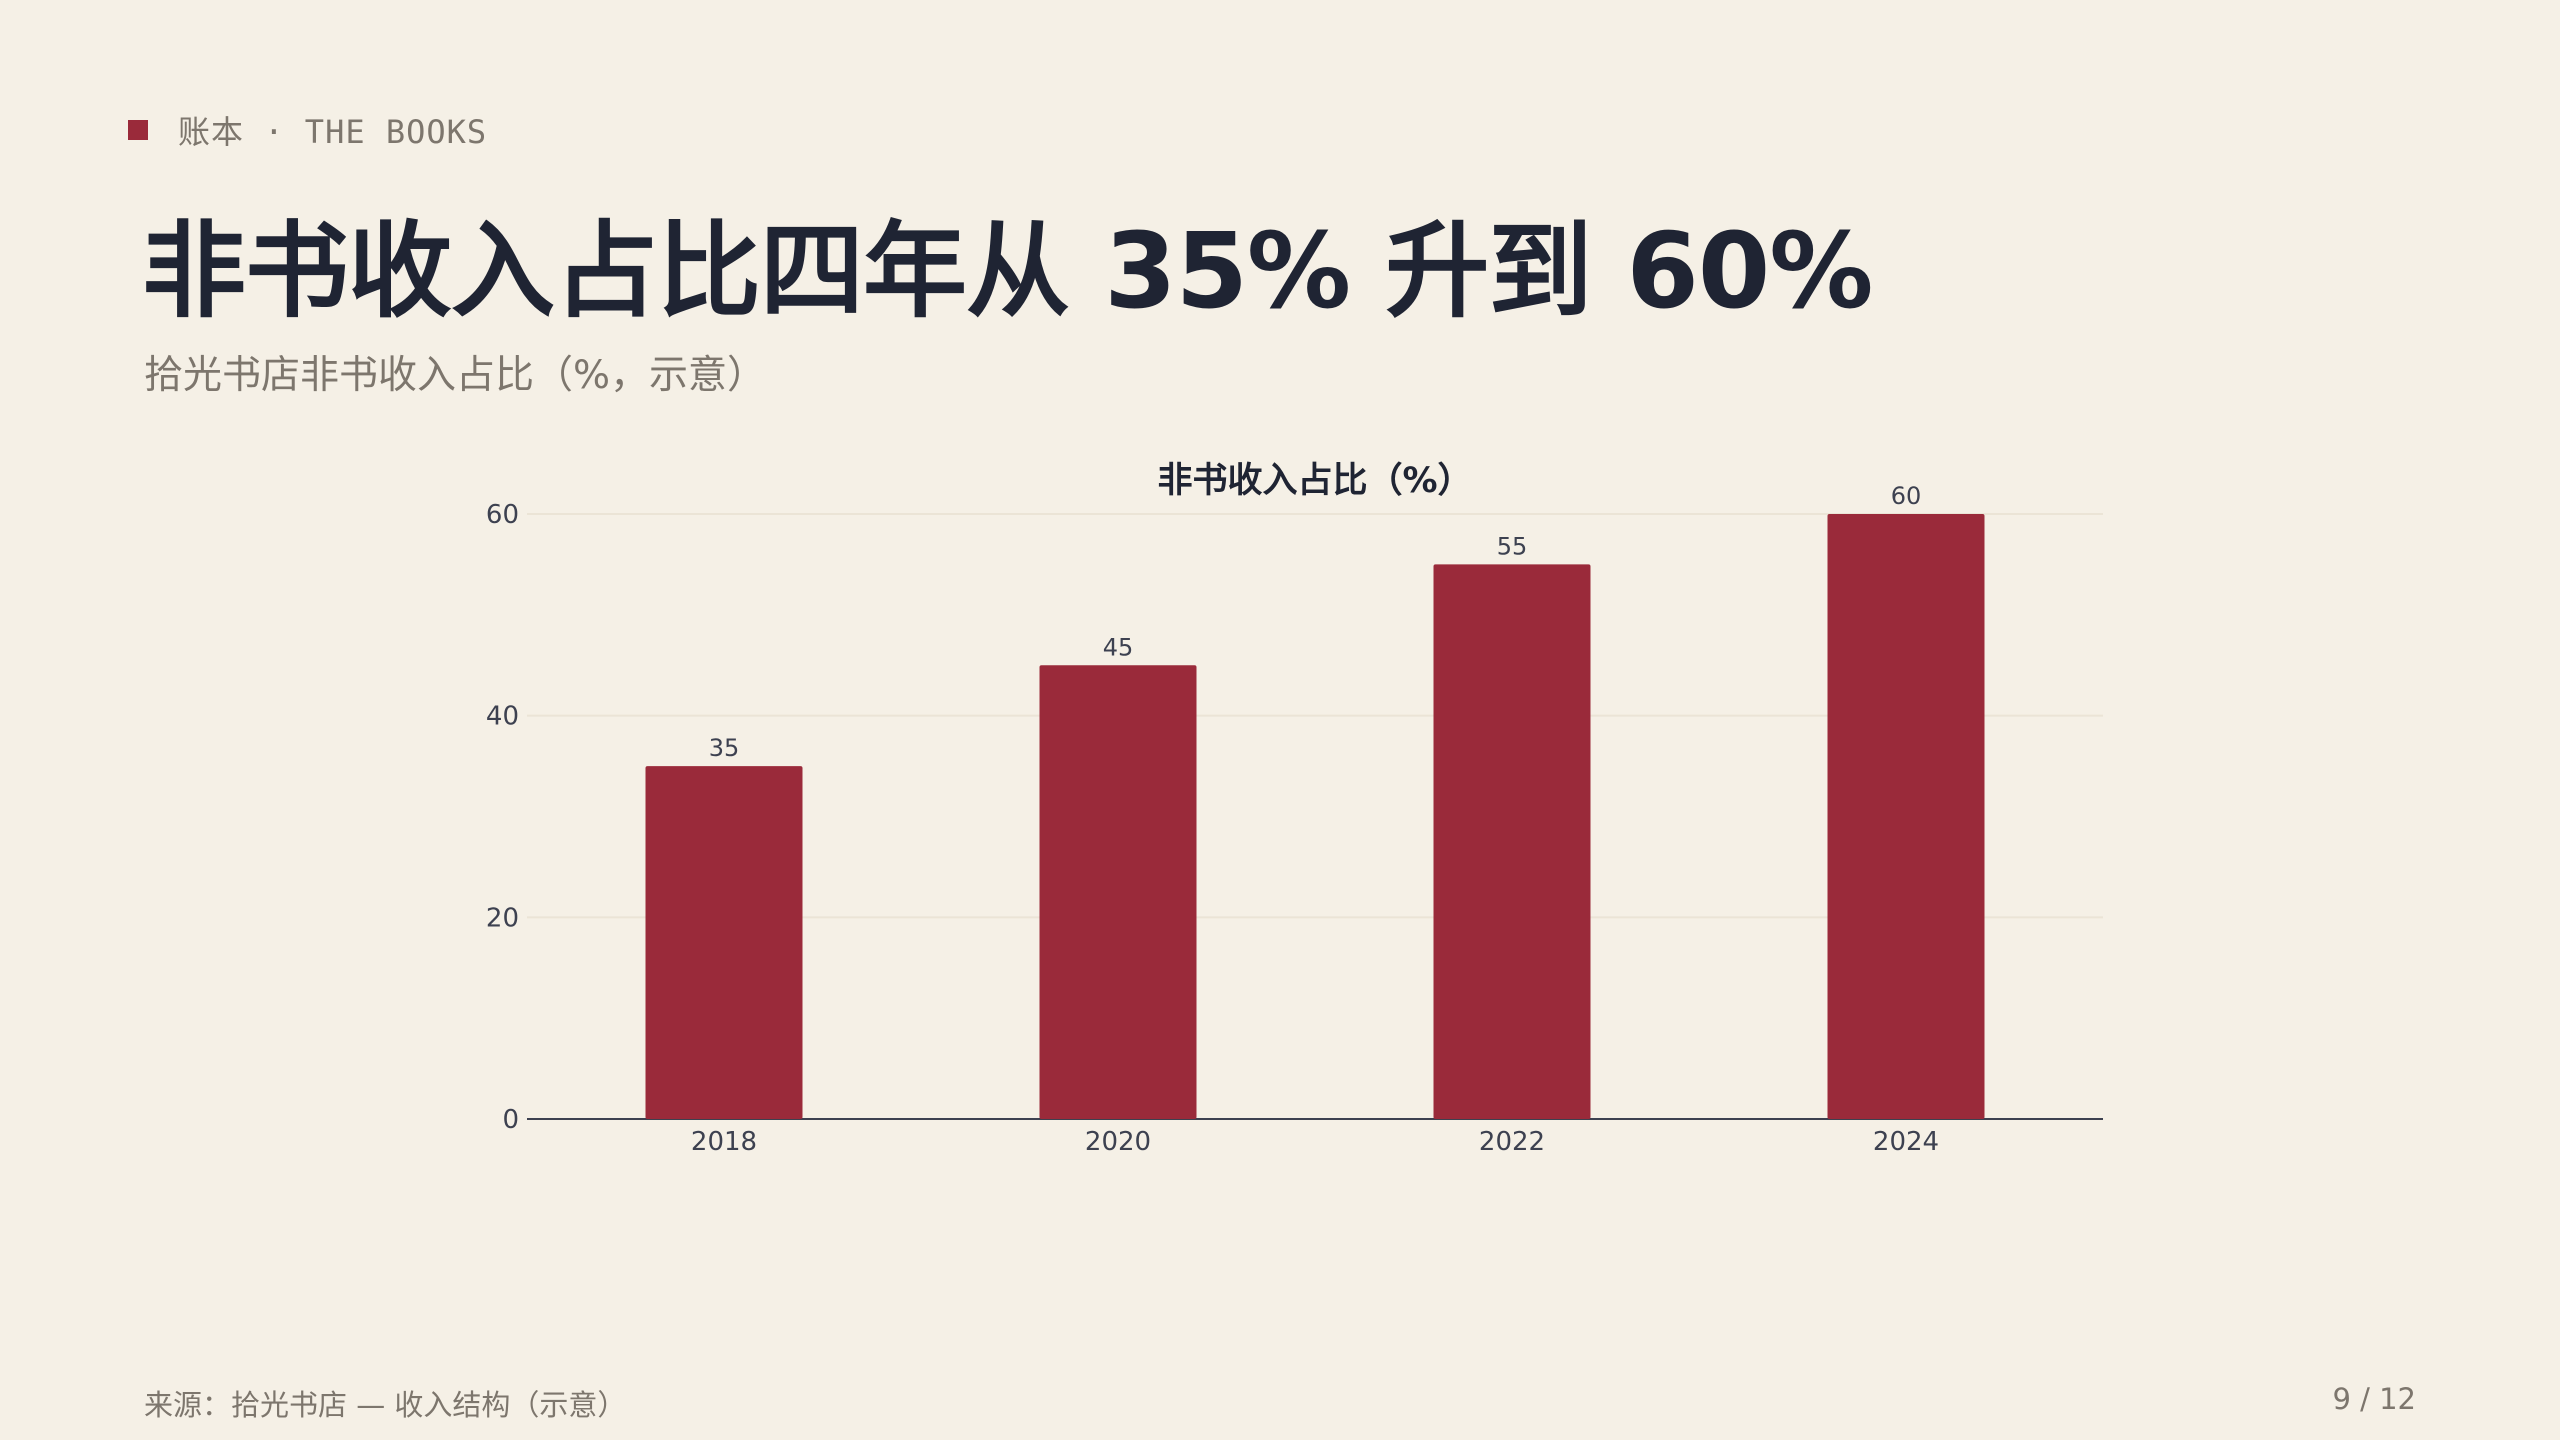 This screenshot has width=2560, height=1440. I want to click on kicker-square-icon, so click(138, 130).